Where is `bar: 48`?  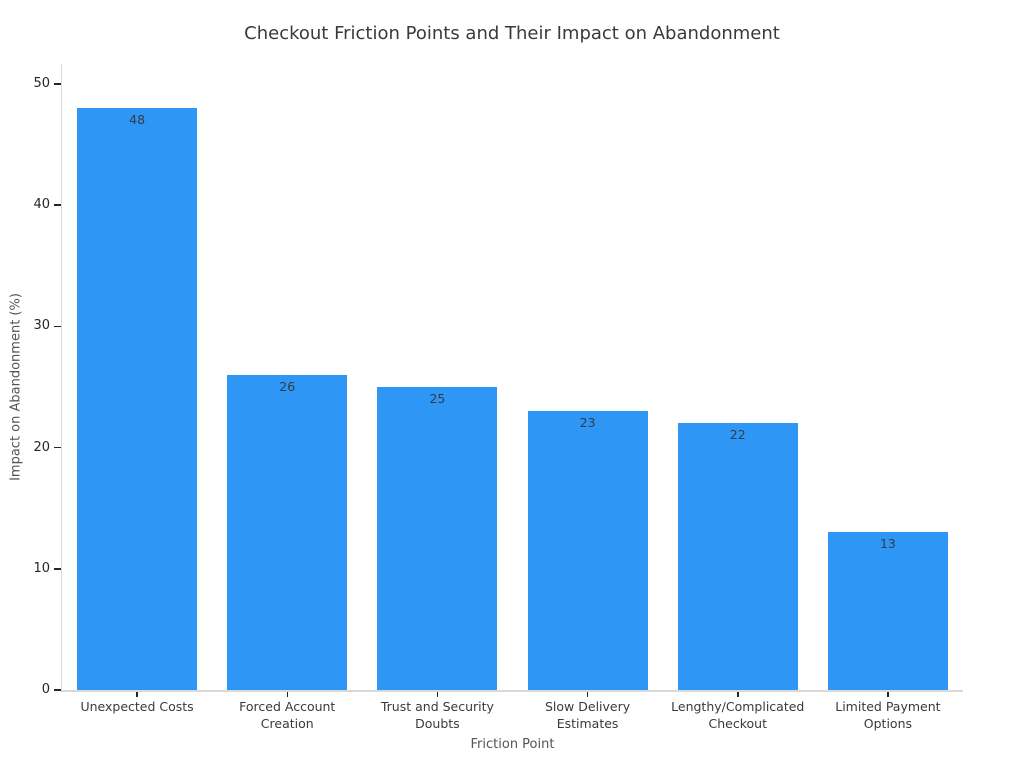 bar: 48 is located at coordinates (137, 399).